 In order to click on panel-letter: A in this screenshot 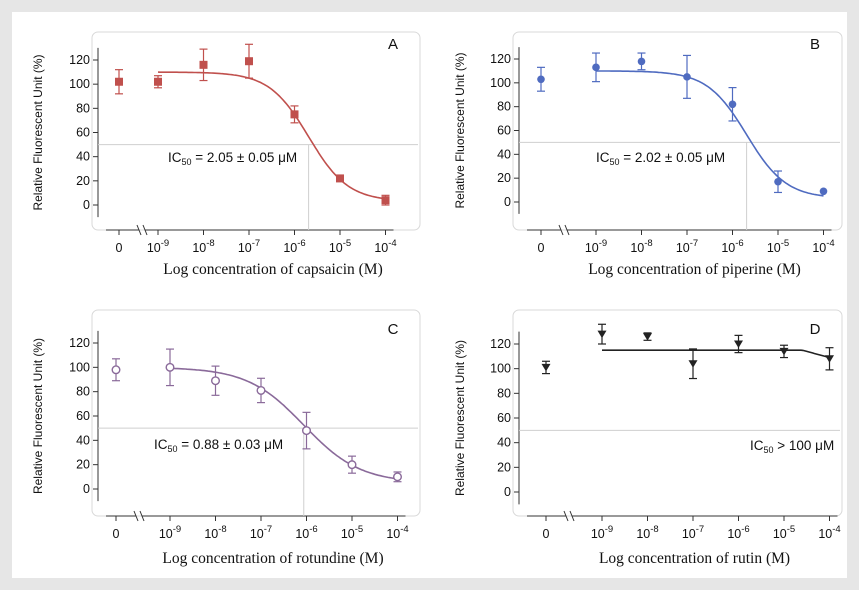, I will do `click(393, 44)`.